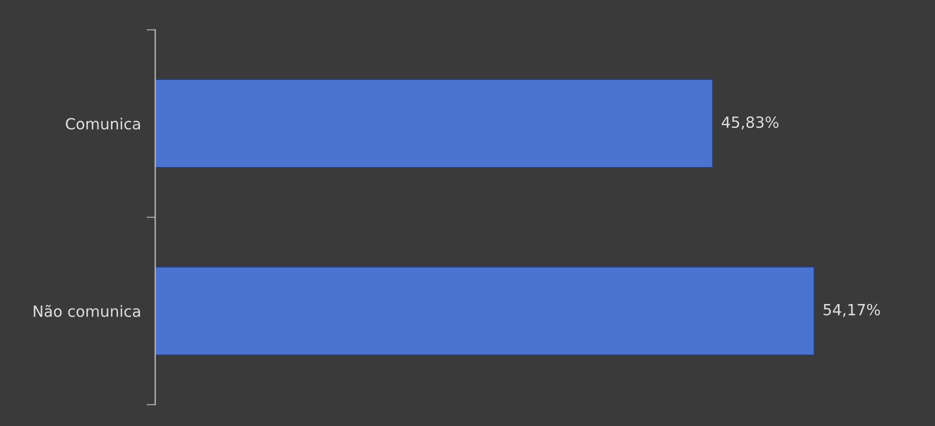  What do you see at coordinates (87, 310) in the screenshot?
I see `y-tick-label: Não comunica` at bounding box center [87, 310].